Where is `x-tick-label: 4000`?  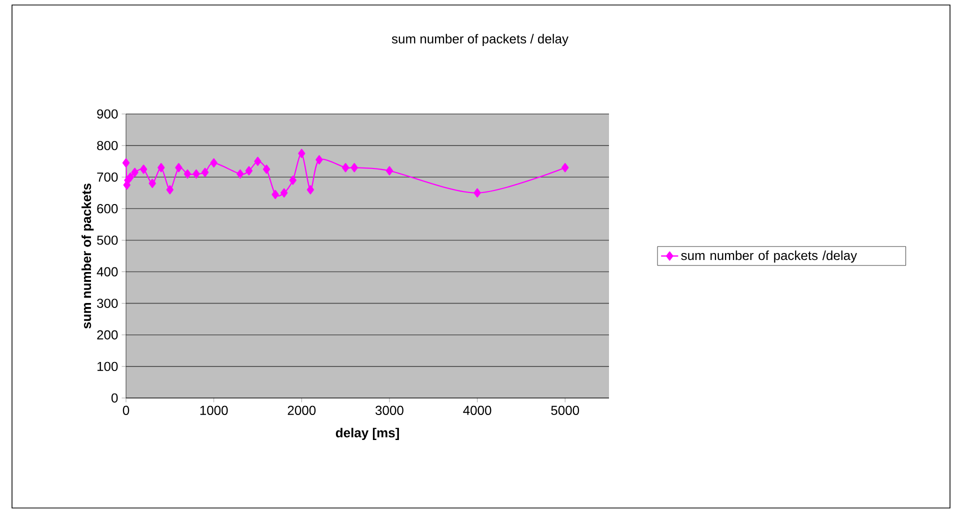
x-tick-label: 4000 is located at coordinates (477, 410).